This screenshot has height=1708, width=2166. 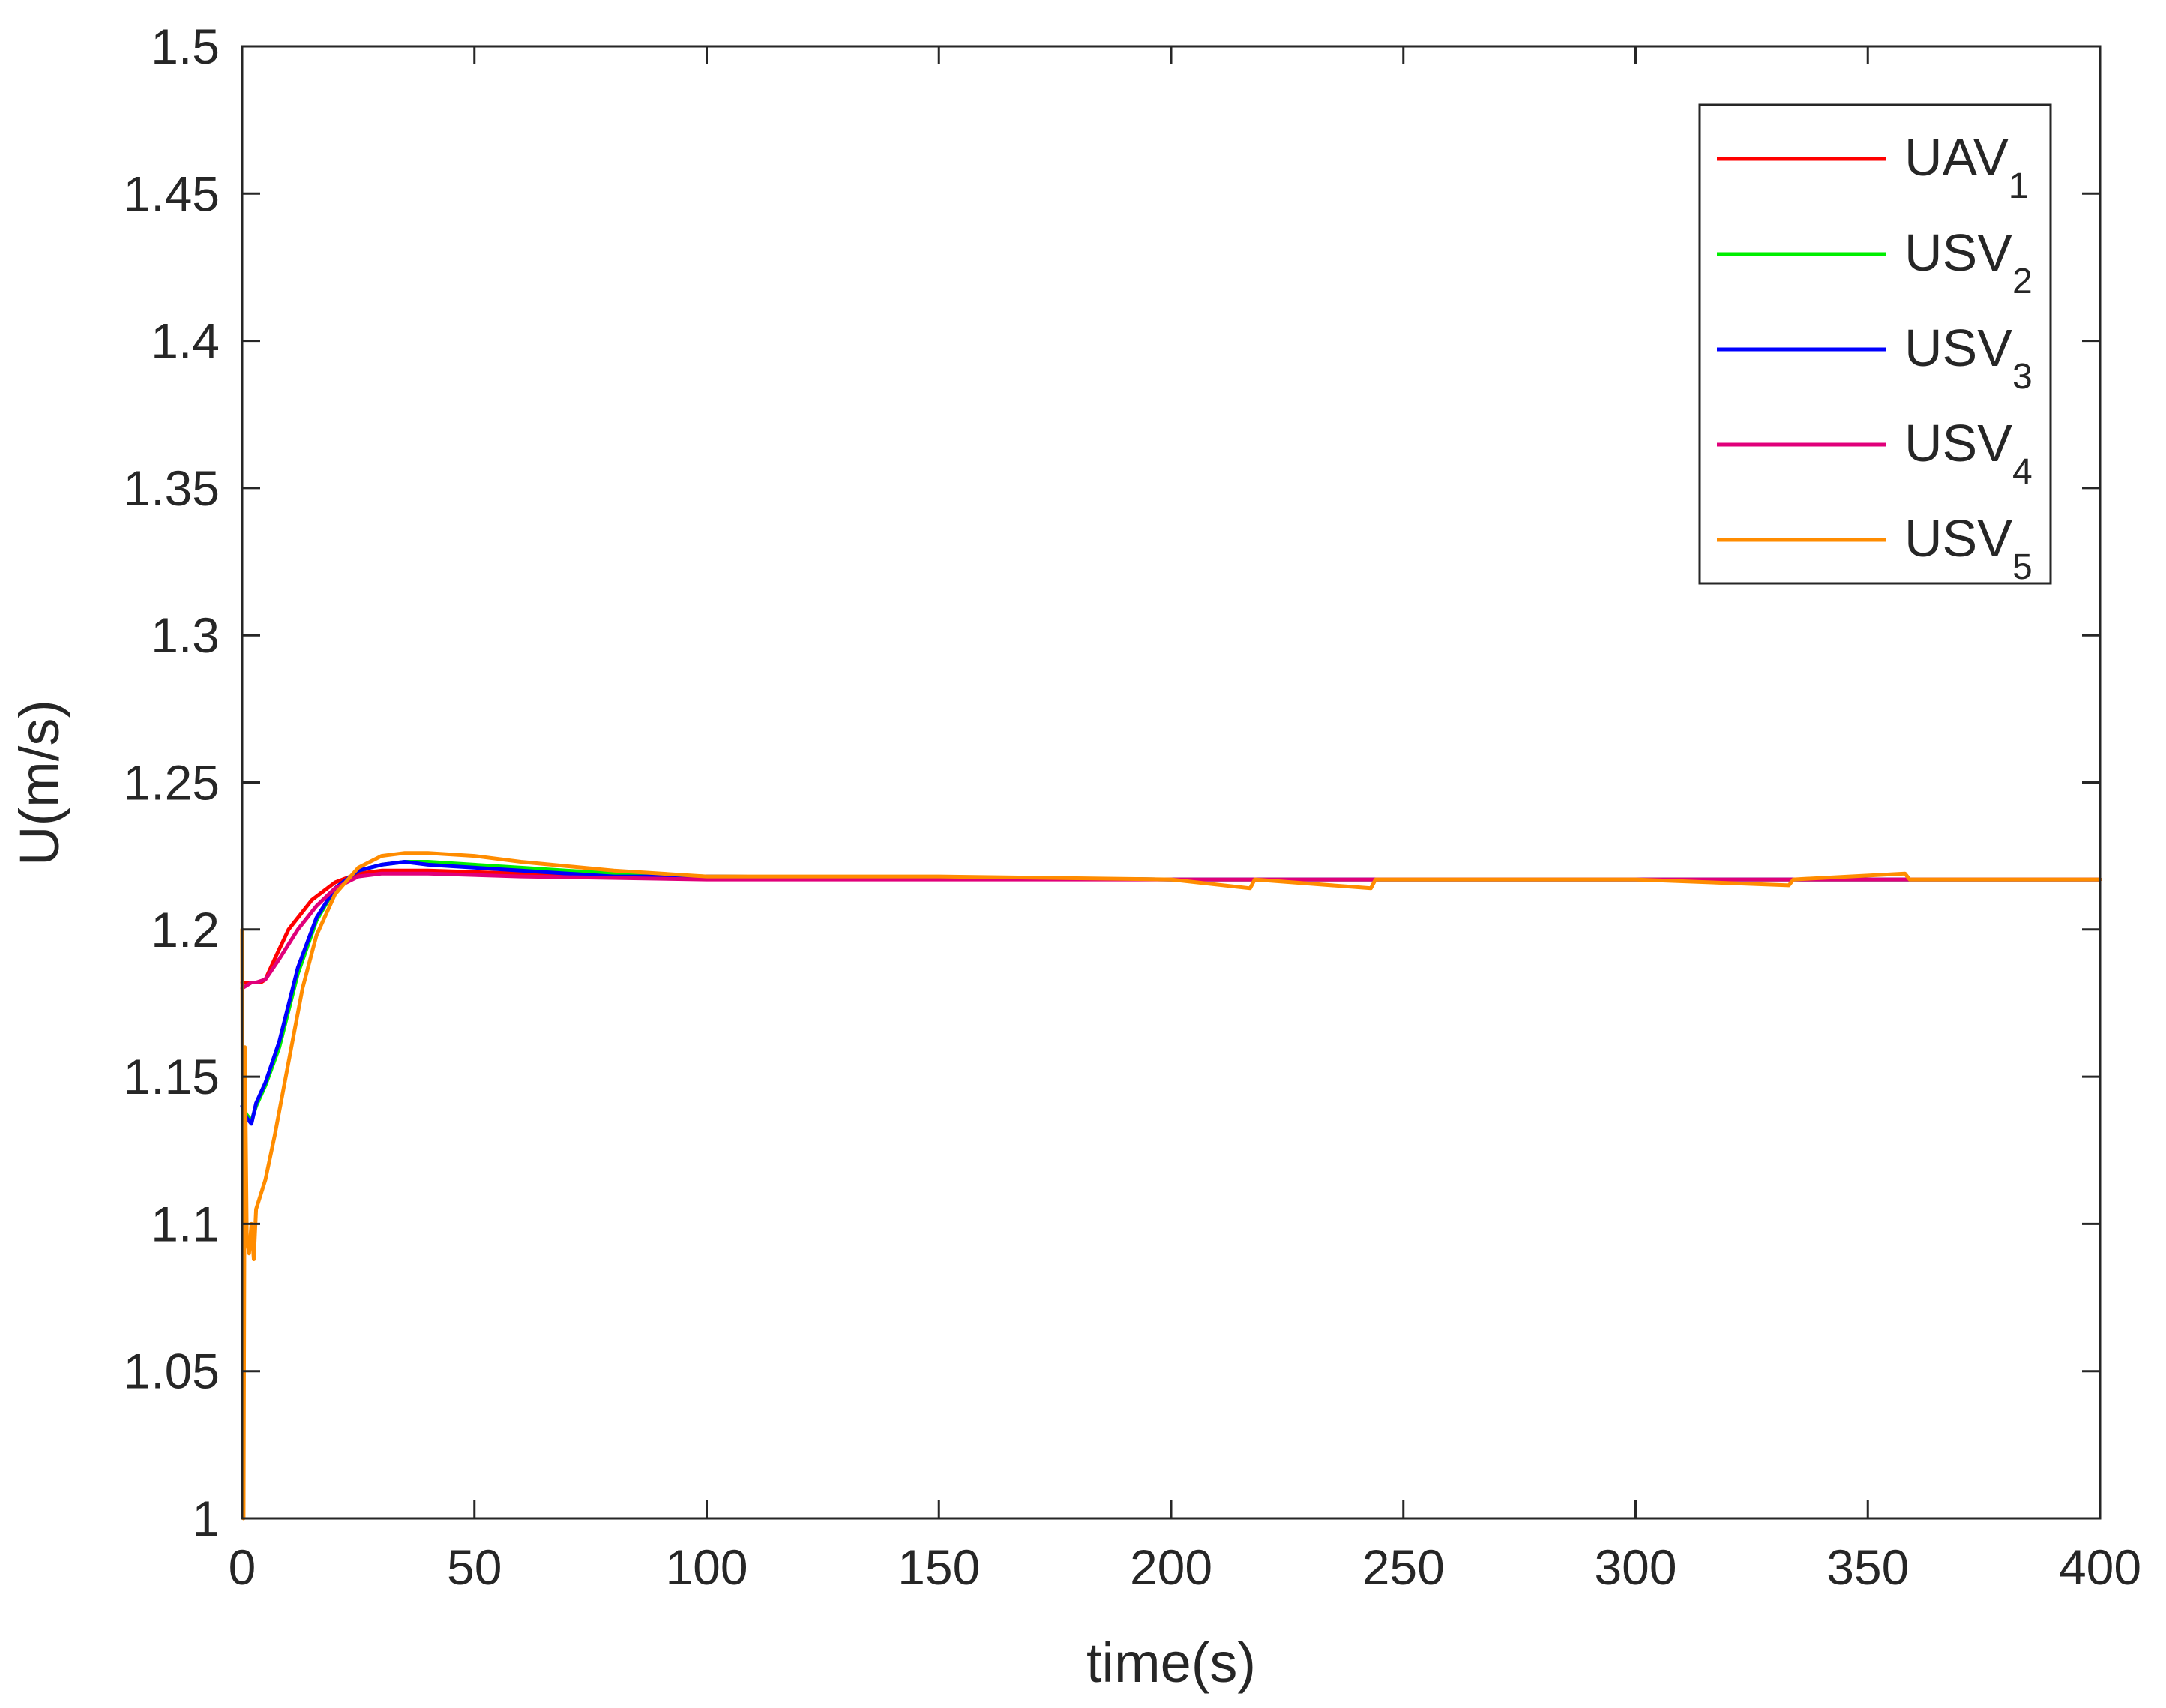 I want to click on legend-subscript-5: 5, so click(x=2023, y=567).